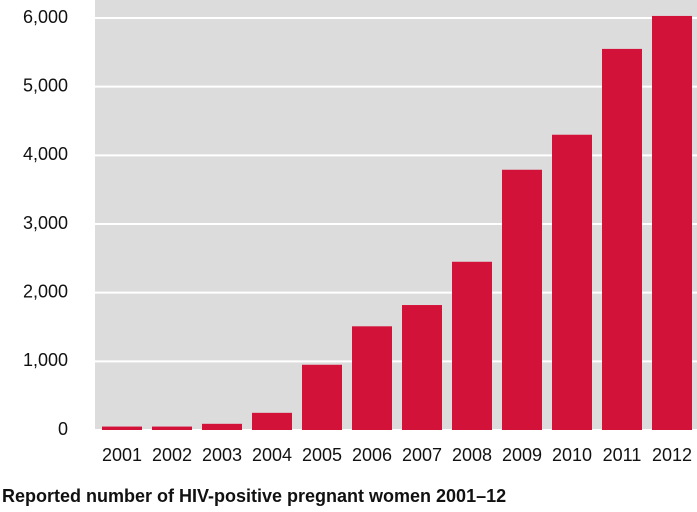 The width and height of the screenshot is (697, 512). Describe the element at coordinates (45, 154) in the screenshot. I see `y-tick-label: 4,000` at that location.